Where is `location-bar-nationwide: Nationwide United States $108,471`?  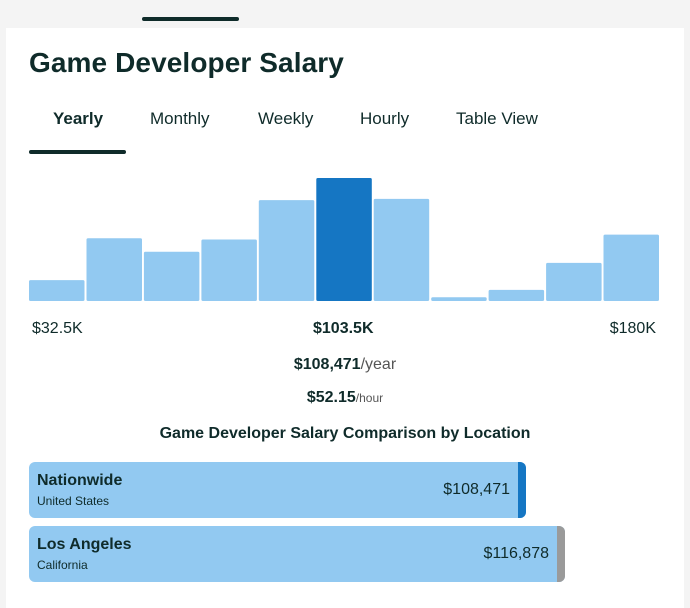
location-bar-nationwide: Nationwide United States $108,471 is located at coordinates (277, 490).